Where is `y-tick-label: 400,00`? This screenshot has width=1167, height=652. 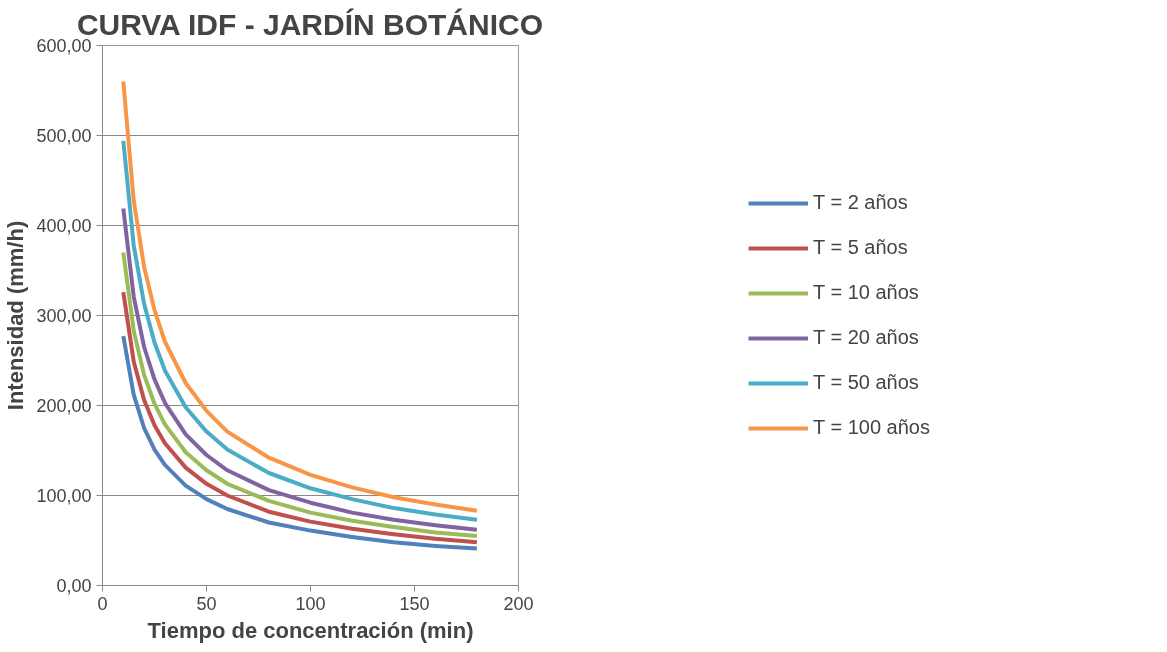 y-tick-label: 400,00 is located at coordinates (64, 226).